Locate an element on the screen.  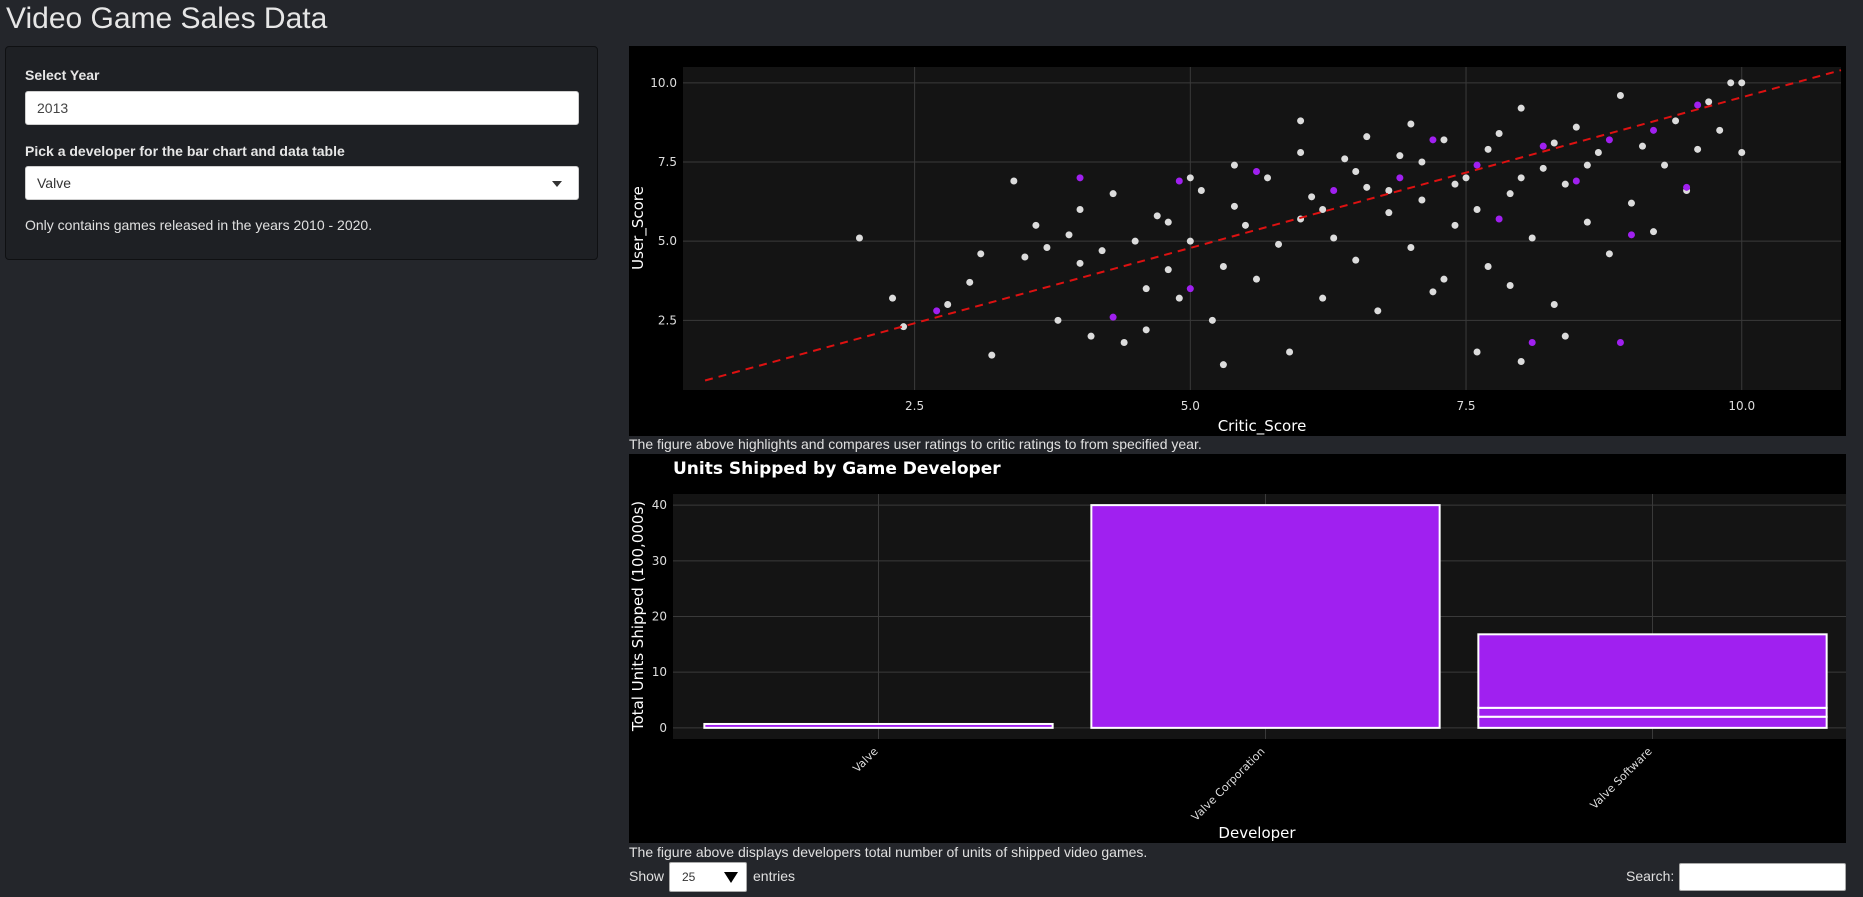
bar-y-tick-label: 10 is located at coordinates (659, 672).